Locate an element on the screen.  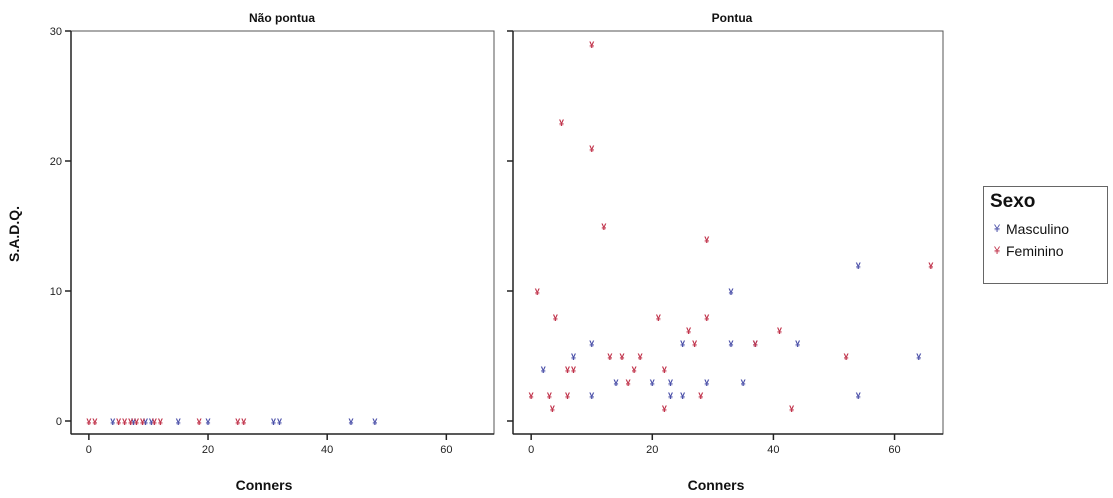
y-tick-label: 20 is located at coordinates (56, 162).